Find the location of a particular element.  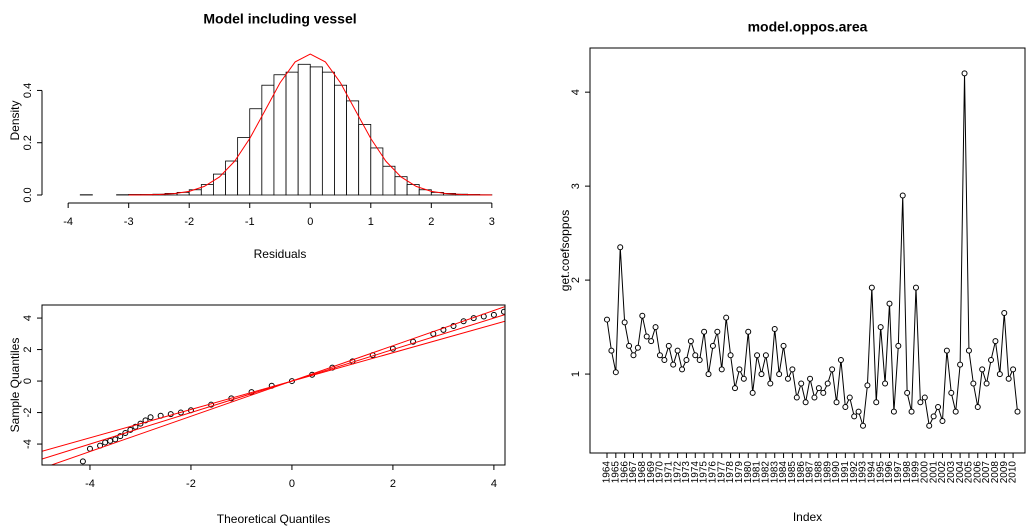

x-tick-label: 1968 is located at coordinates (642, 472).